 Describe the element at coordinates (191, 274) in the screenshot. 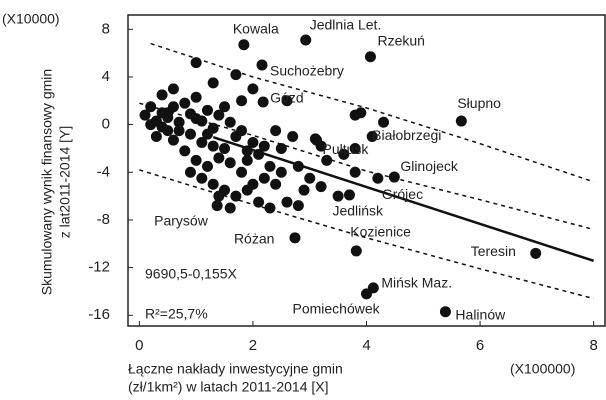

I see `equation: 9690,5-0,155X` at that location.